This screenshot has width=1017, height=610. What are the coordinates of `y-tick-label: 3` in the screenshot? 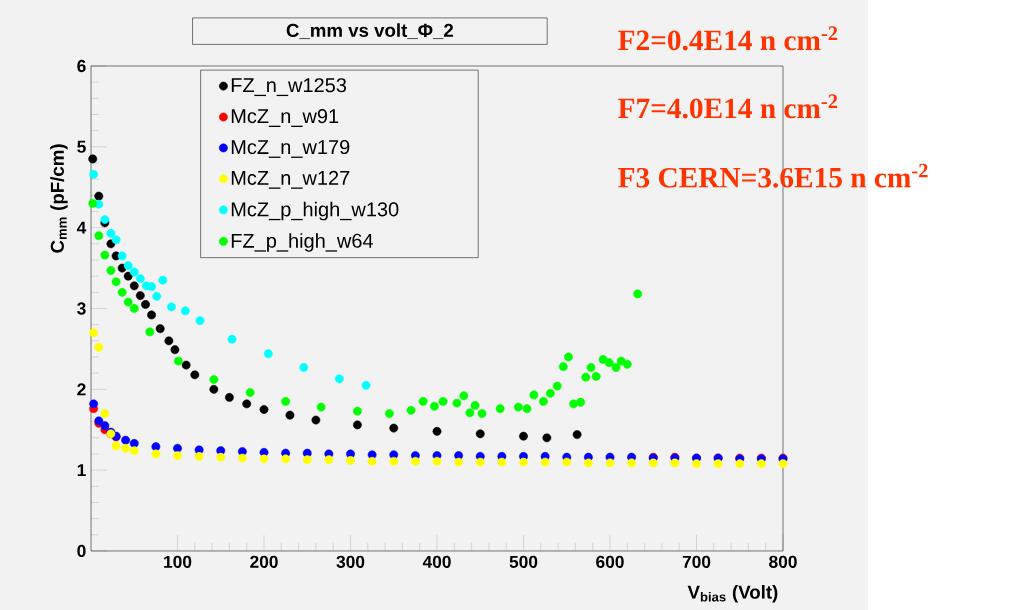 It's located at (81, 308).